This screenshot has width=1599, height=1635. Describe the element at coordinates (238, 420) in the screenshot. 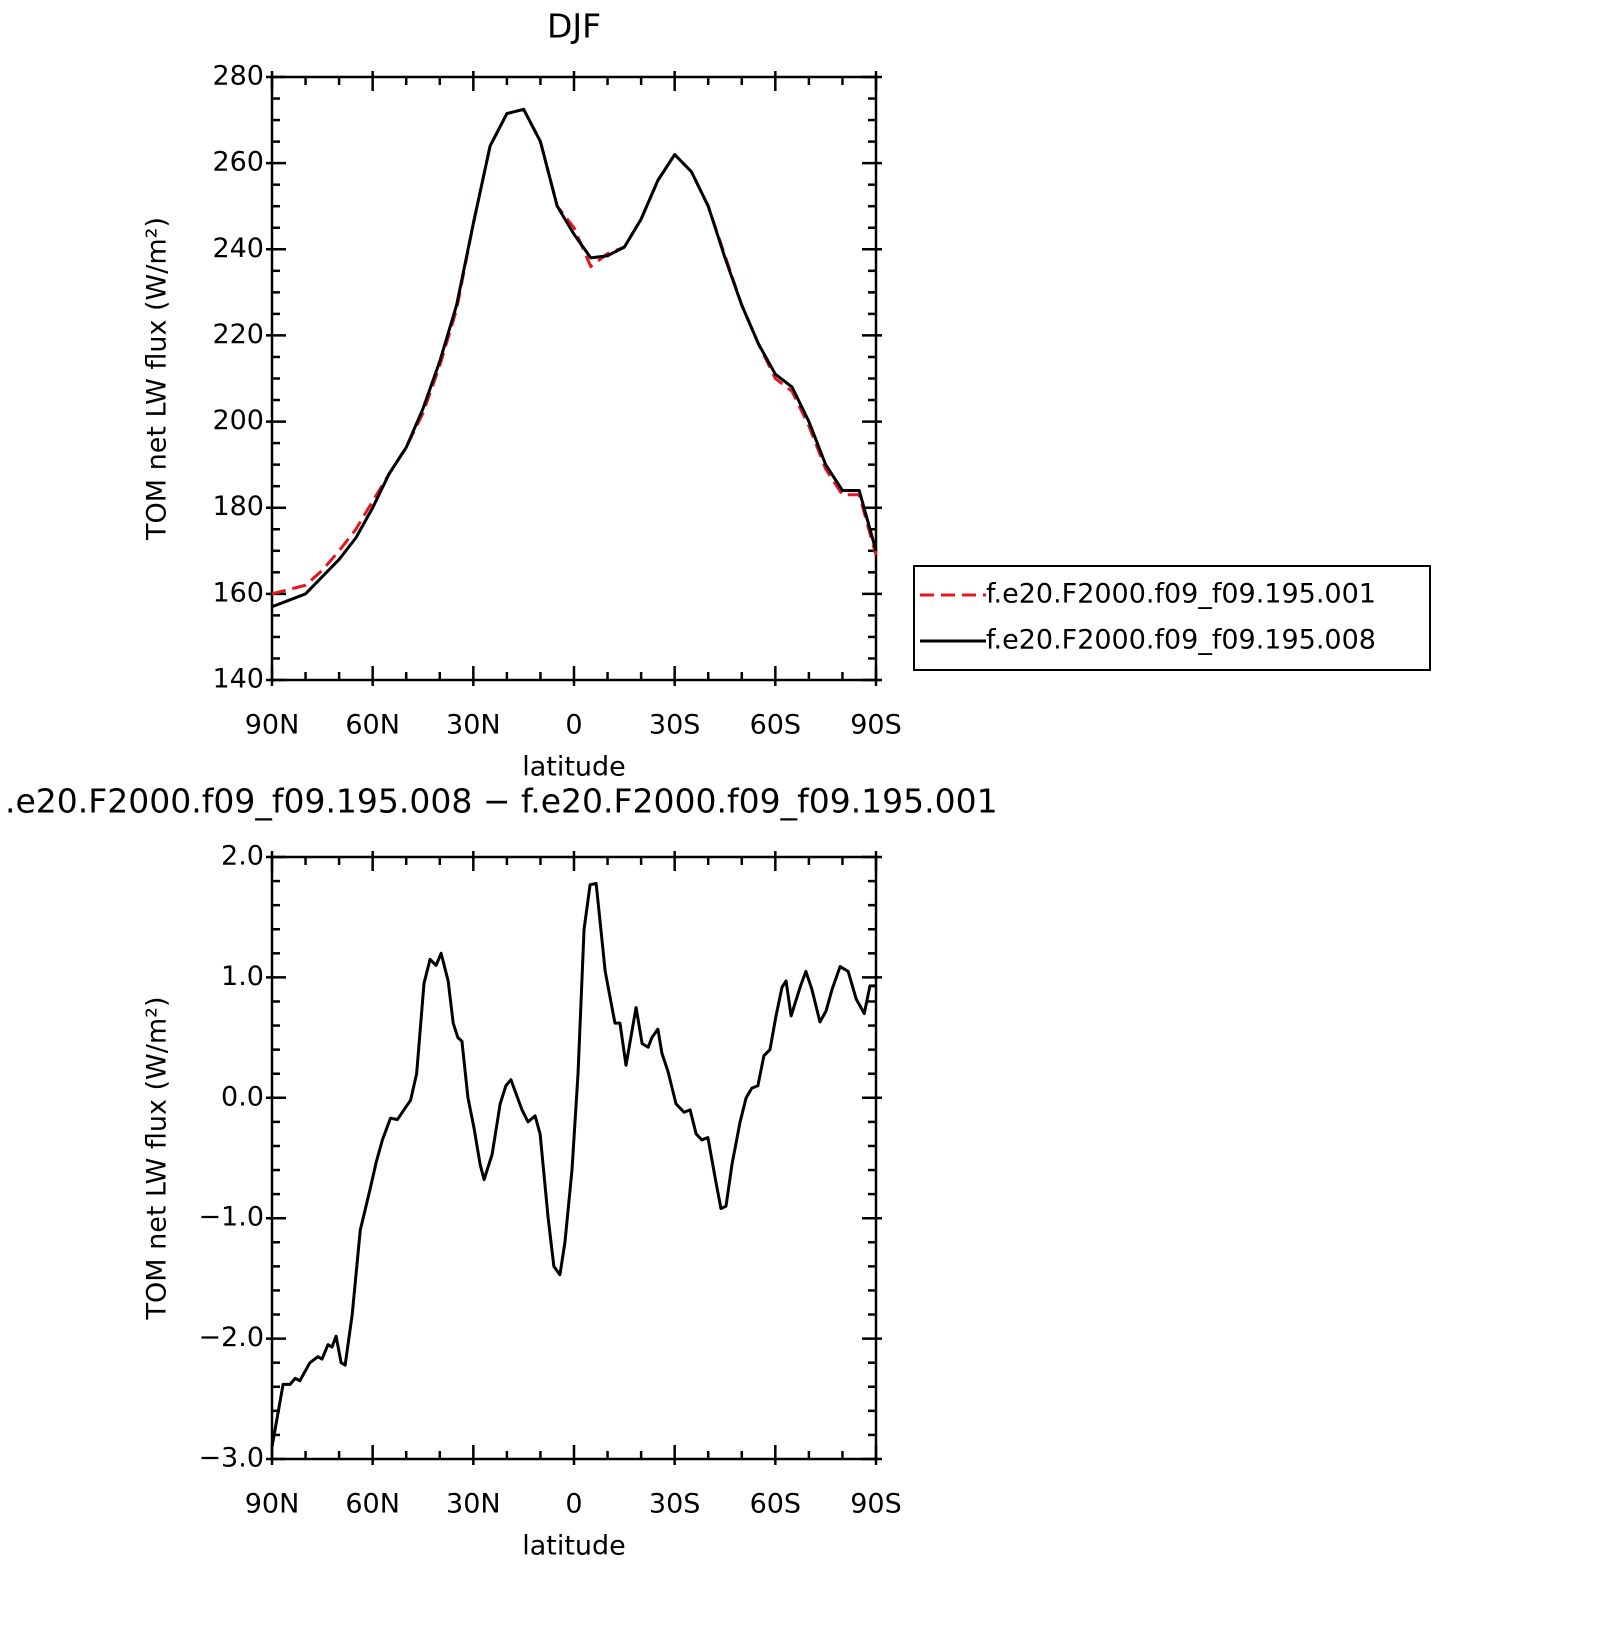

I see `y-tick-label: 200` at that location.